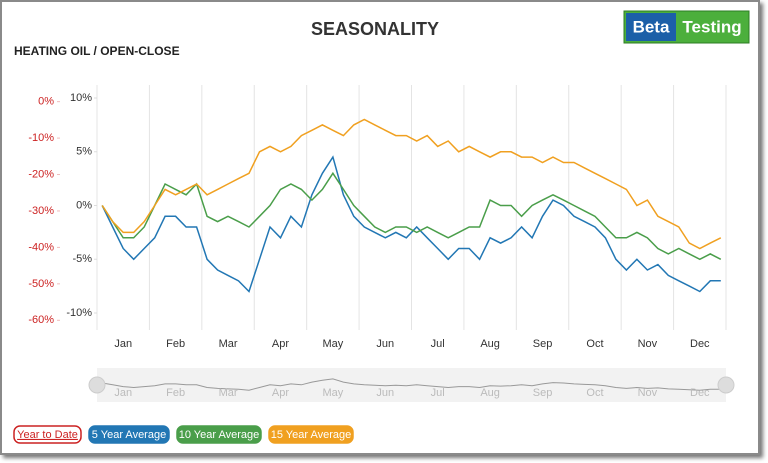 The height and width of the screenshot is (463, 768). What do you see at coordinates (438, 393) in the screenshot?
I see `navigator-label: Jul` at bounding box center [438, 393].